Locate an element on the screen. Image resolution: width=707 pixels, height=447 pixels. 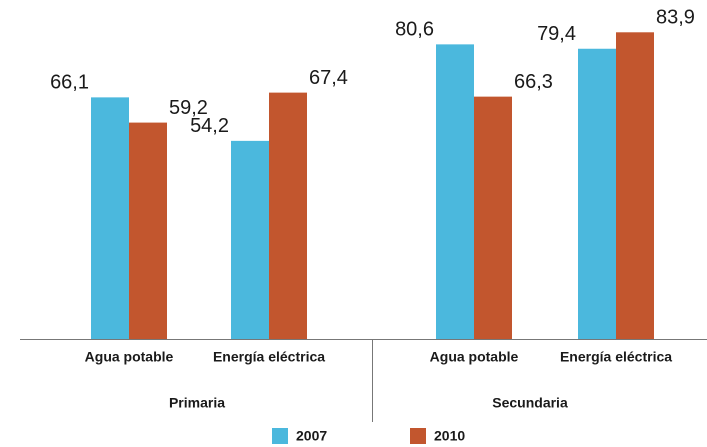
data-label: 54,2 is located at coordinates (209, 126).